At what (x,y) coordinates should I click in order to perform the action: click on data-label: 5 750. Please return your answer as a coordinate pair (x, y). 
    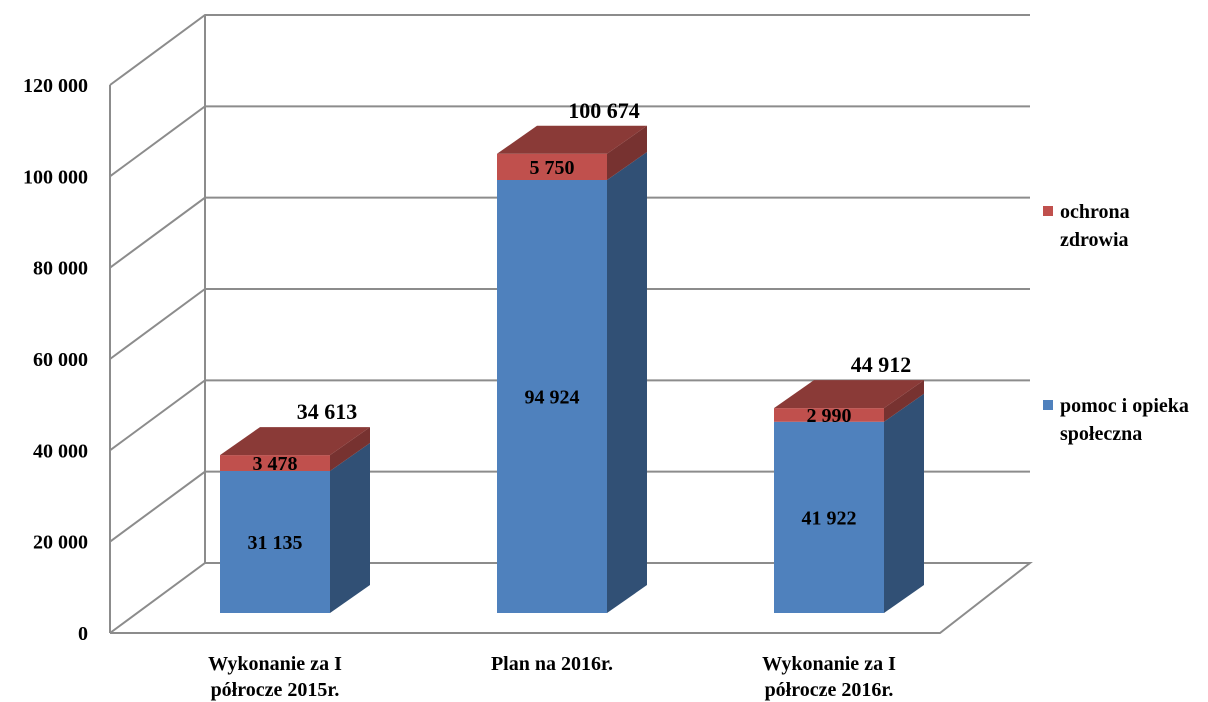
    Looking at the image, I should click on (552, 168).